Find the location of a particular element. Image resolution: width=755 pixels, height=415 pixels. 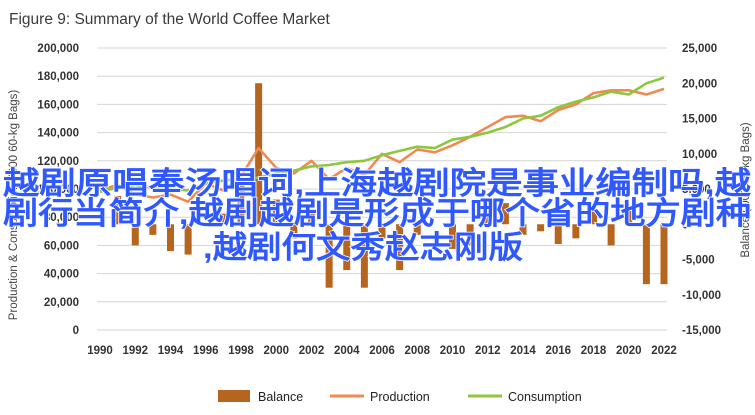

left-tick-label: 120,000 is located at coordinates (58, 162).